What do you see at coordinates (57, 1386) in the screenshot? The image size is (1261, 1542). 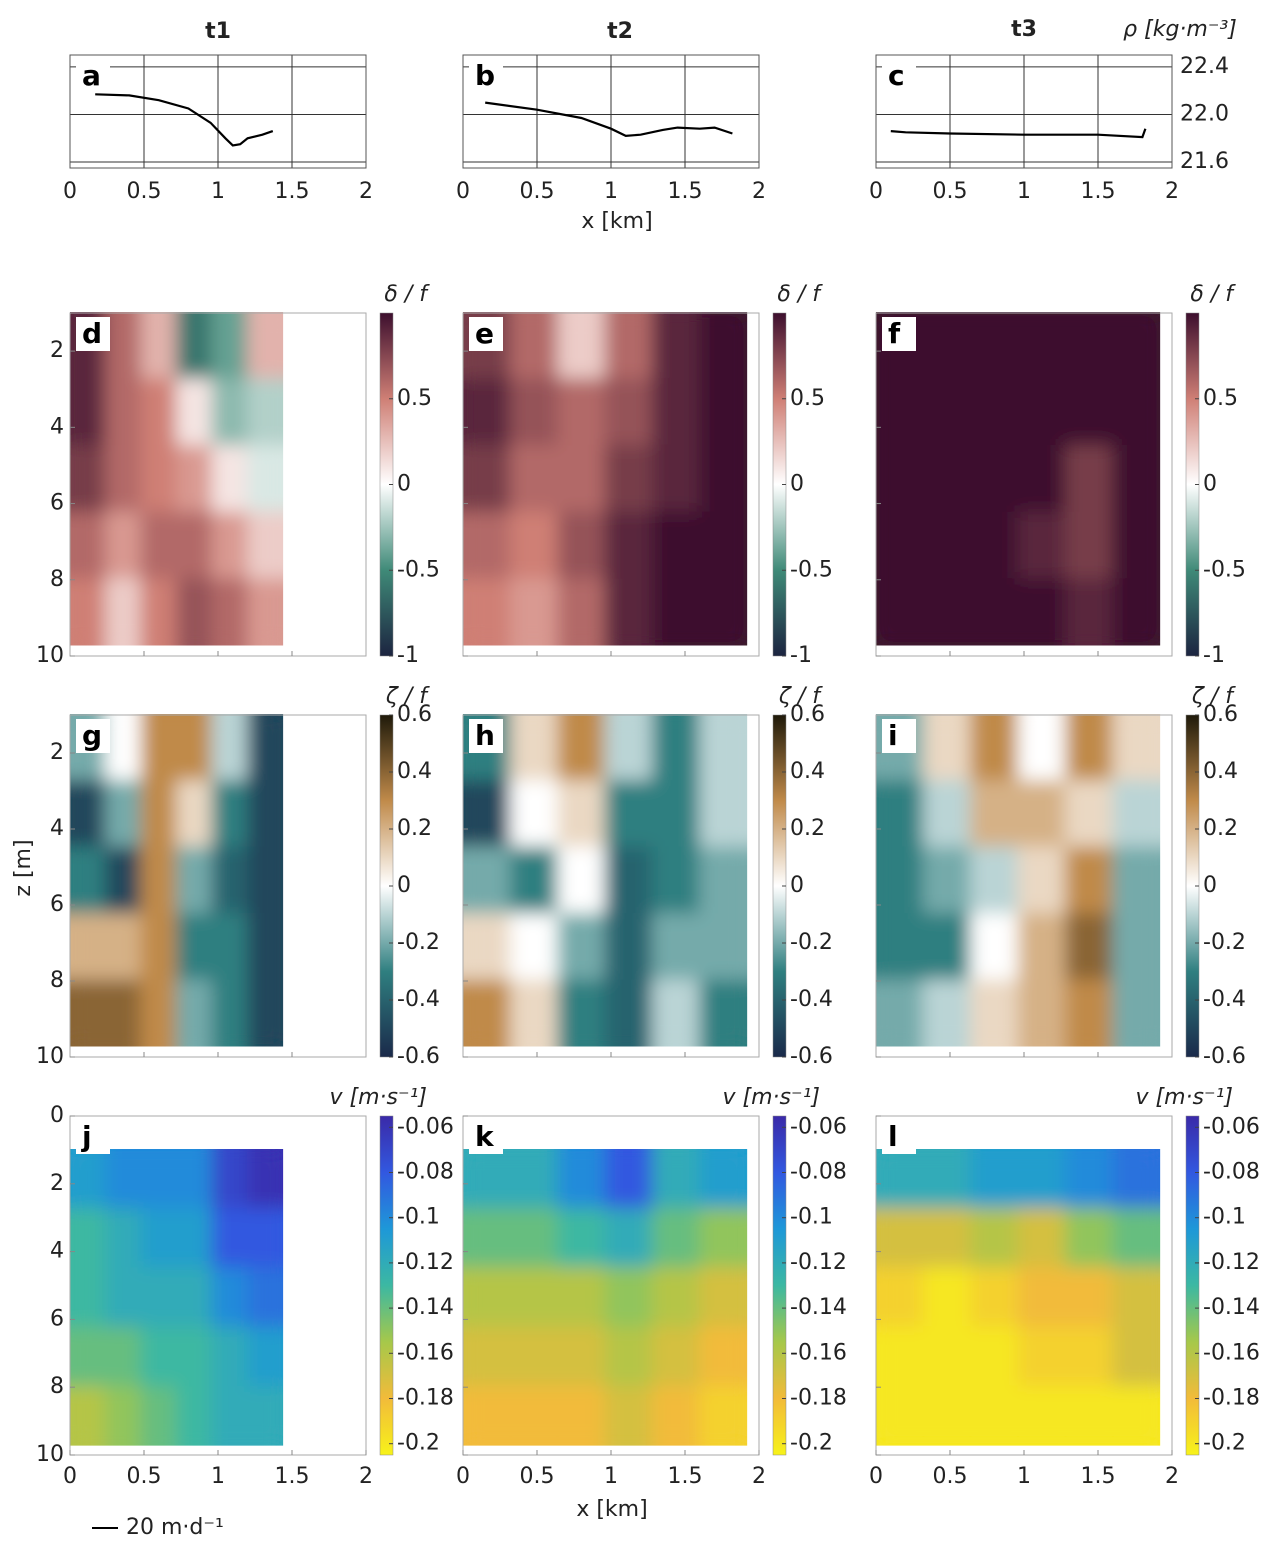 I see `y-tick-label: 8` at bounding box center [57, 1386].